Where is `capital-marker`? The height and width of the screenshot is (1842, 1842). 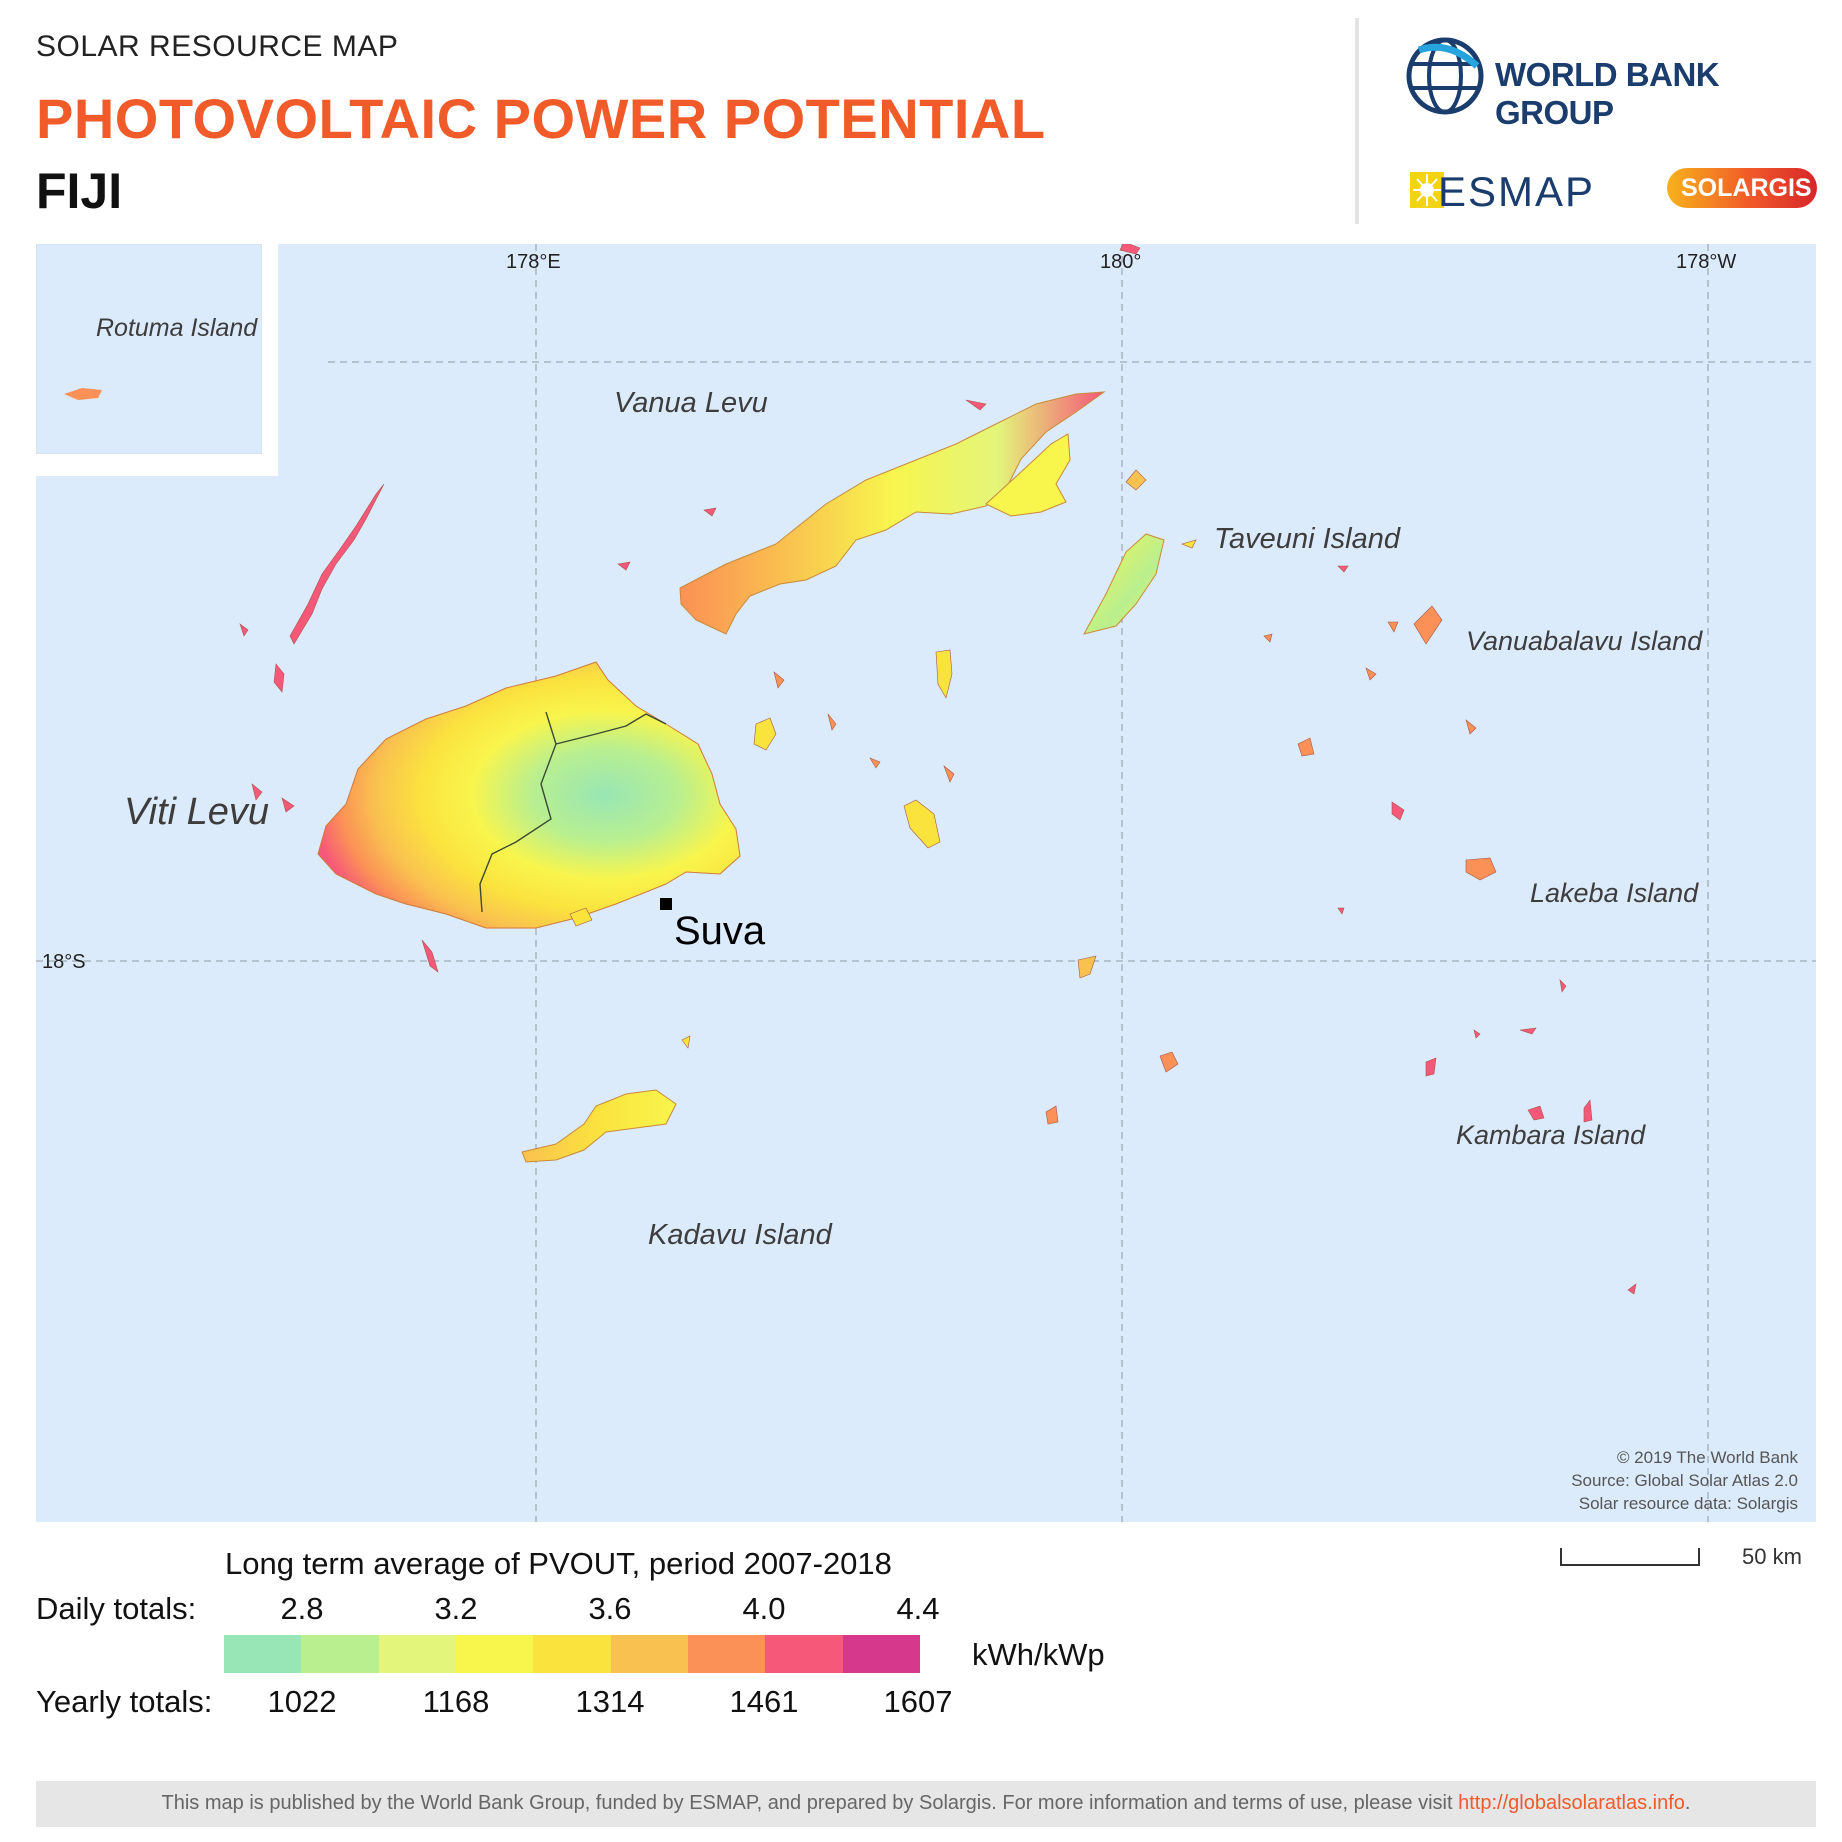
capital-marker is located at coordinates (666, 904).